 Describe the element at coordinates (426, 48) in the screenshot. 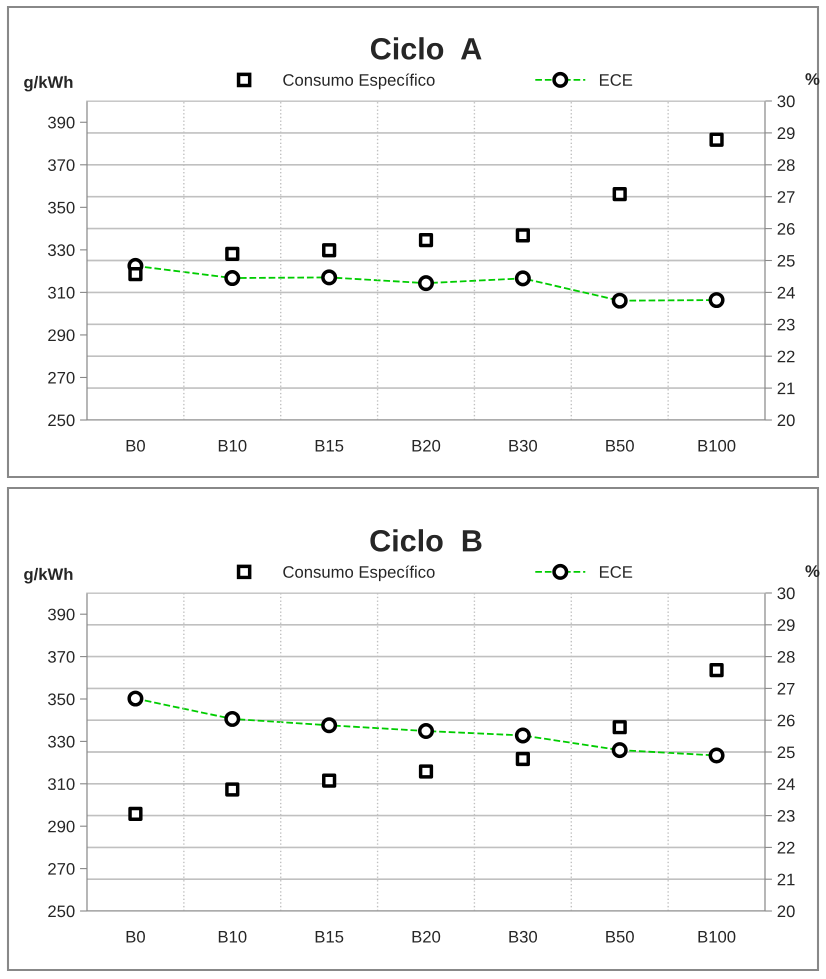

I see `chart-title: Ciclo A` at that location.